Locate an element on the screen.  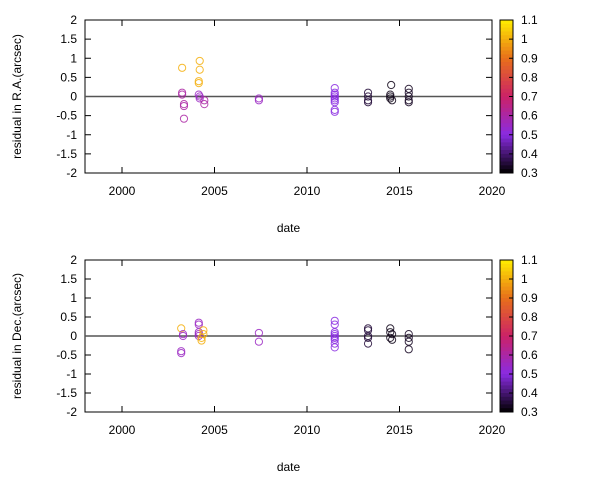
y-axis-label: residual in Dec.(arcsec) is located at coordinates (17, 336).